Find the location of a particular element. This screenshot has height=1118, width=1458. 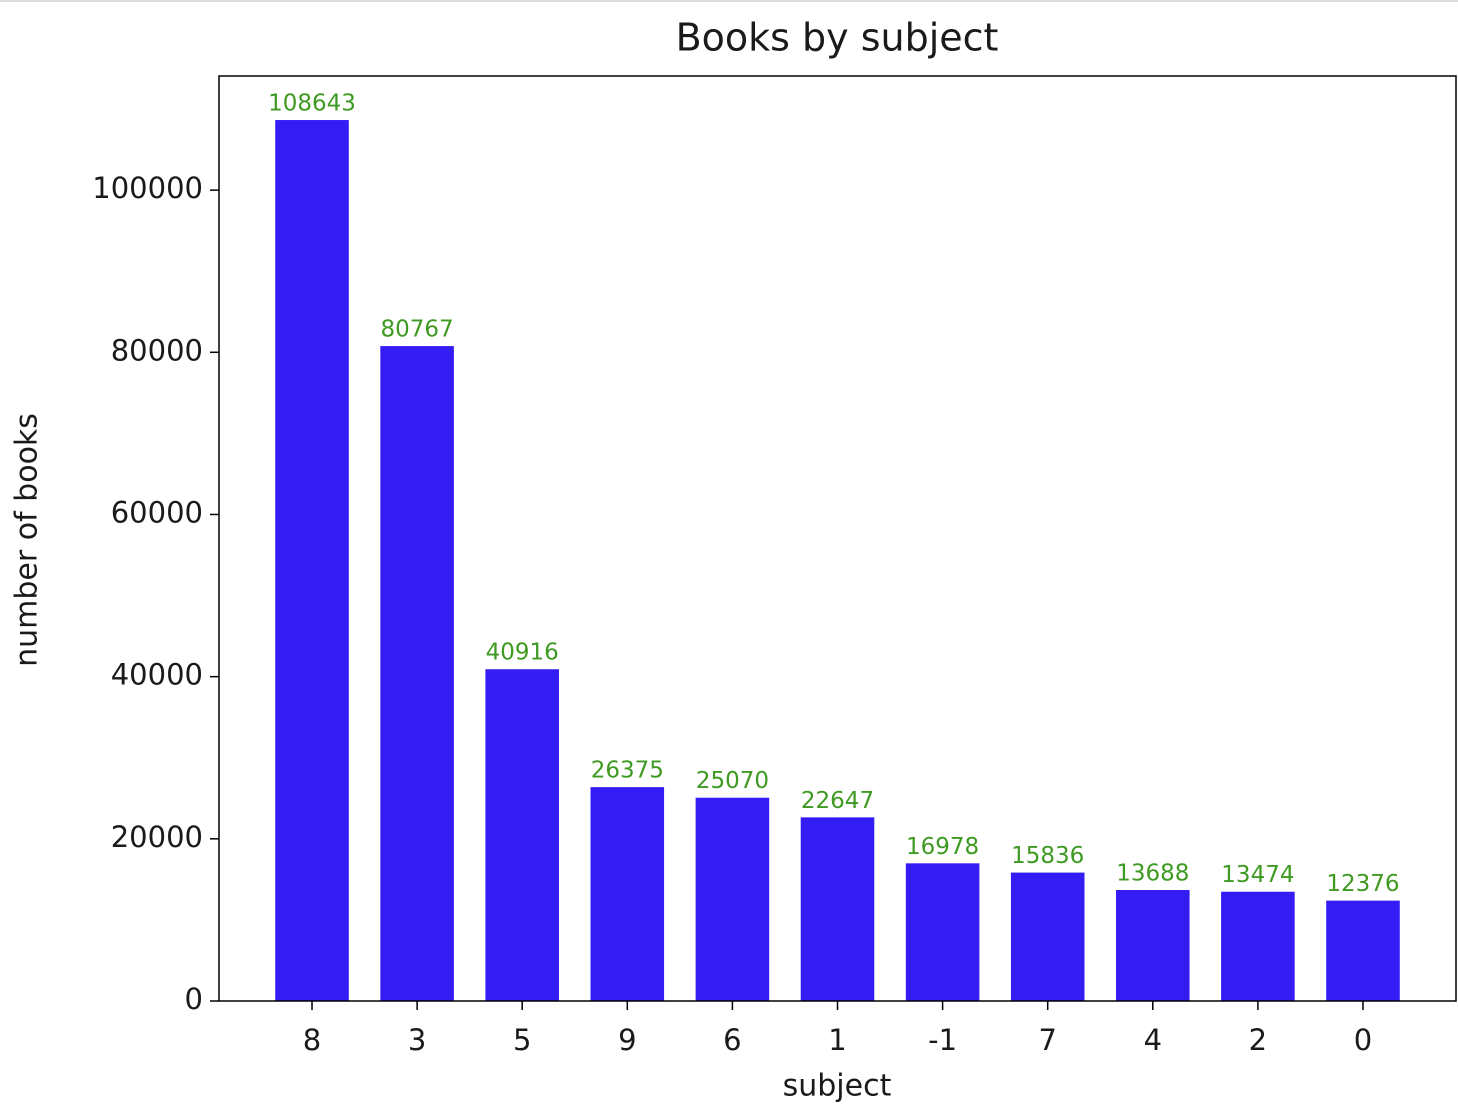

x-tick-label: 2 is located at coordinates (1258, 1040).